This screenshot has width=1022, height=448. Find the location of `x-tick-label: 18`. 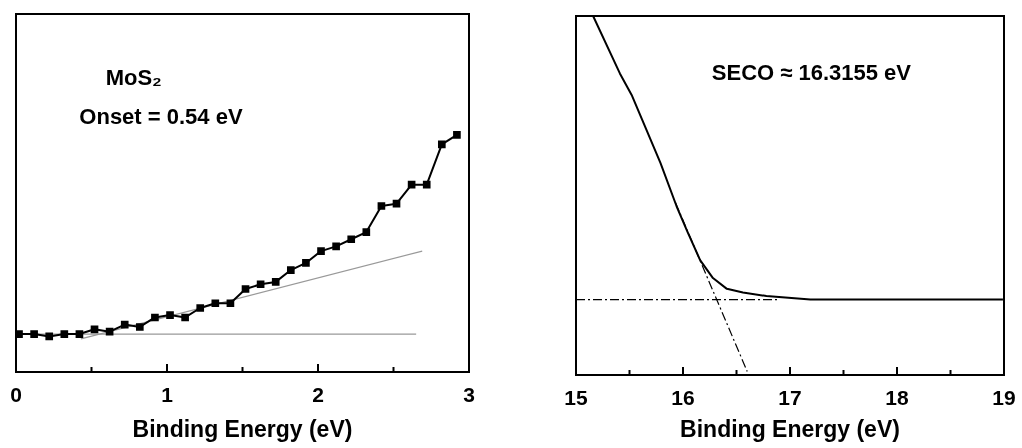

x-tick-label: 18 is located at coordinates (897, 398).